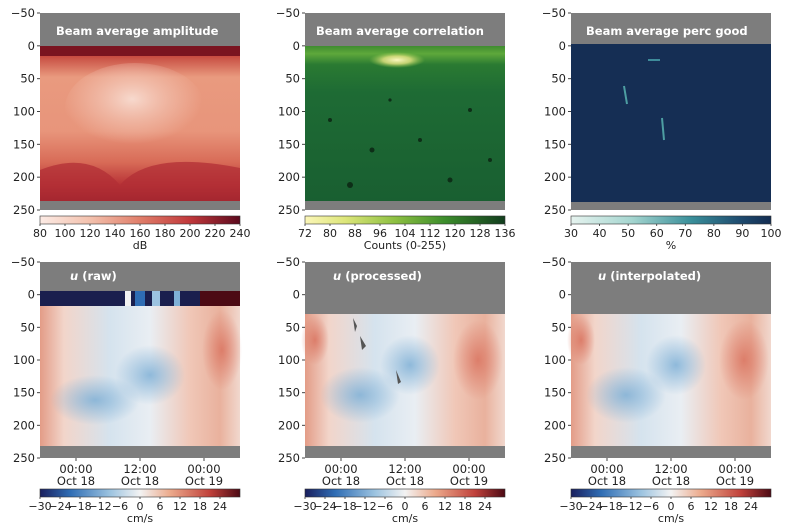 This screenshot has width=791, height=531. What do you see at coordinates (570, 506) in the screenshot?
I see `colorbar-tick-label: −30` at bounding box center [570, 506].